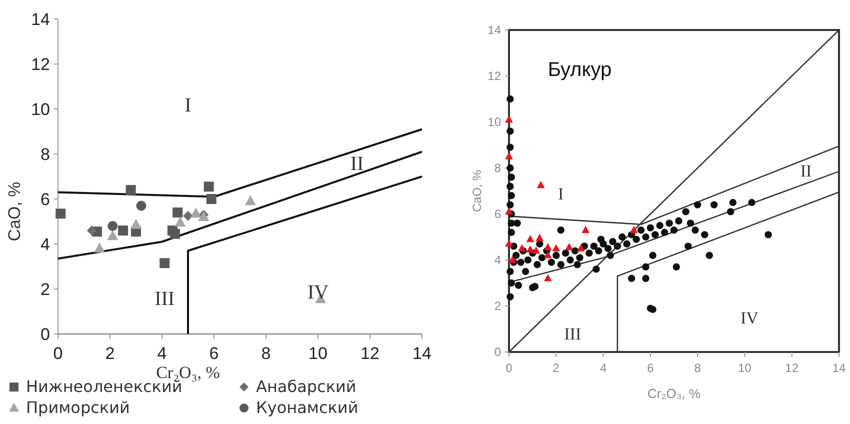 This screenshot has height=424, width=850. What do you see at coordinates (306, 386) in the screenshot?
I see `legend-label: Анабарский` at bounding box center [306, 386].